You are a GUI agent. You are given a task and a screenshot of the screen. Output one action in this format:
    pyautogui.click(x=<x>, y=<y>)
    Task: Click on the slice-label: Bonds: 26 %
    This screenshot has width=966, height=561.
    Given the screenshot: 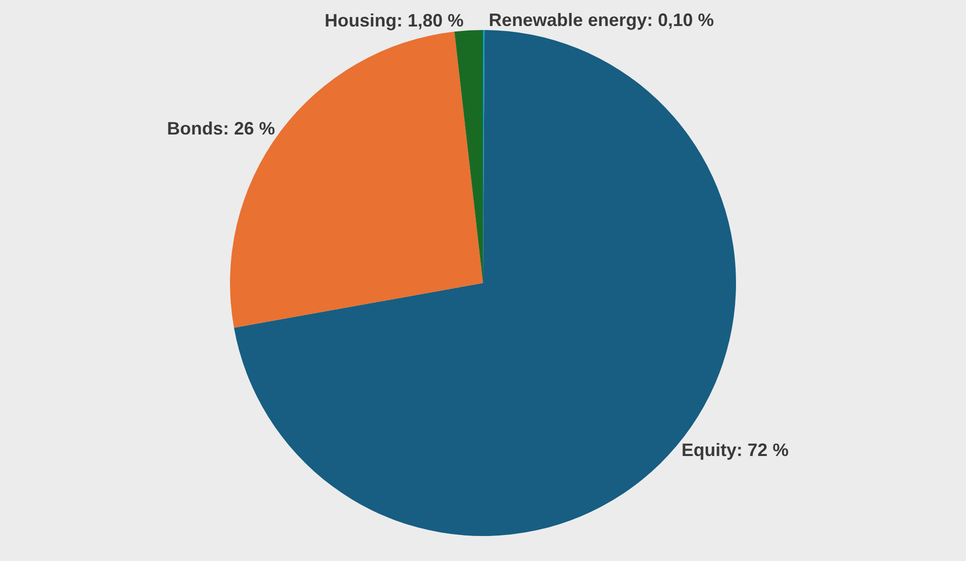 What is the action you would take?
    pyautogui.click(x=221, y=128)
    